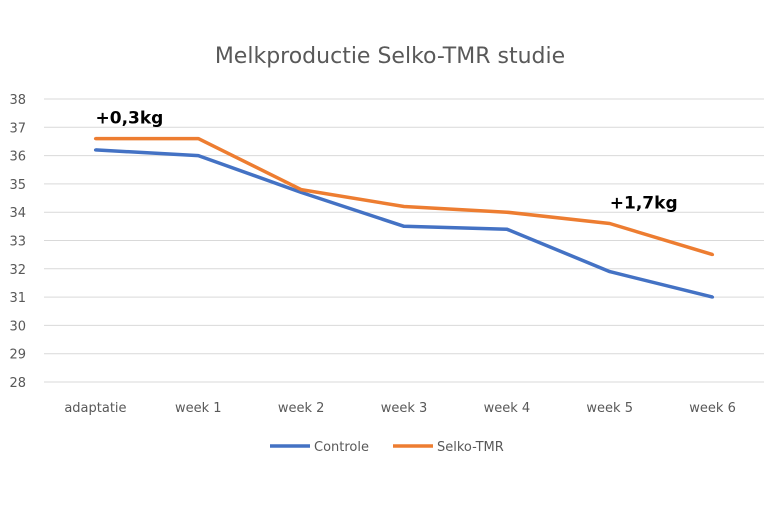 Image resolution: width=780 pixels, height=513 pixels. What do you see at coordinates (609, 408) in the screenshot?
I see `x-tick-label: week 5` at bounding box center [609, 408].